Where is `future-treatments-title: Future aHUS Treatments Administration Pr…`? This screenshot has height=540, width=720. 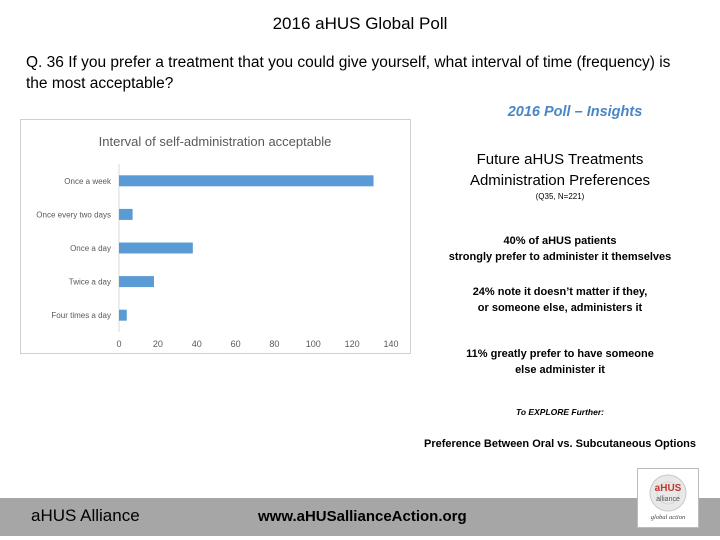 future-treatments-title: Future aHUS Treatments Administration Pr… is located at coordinates (560, 170).